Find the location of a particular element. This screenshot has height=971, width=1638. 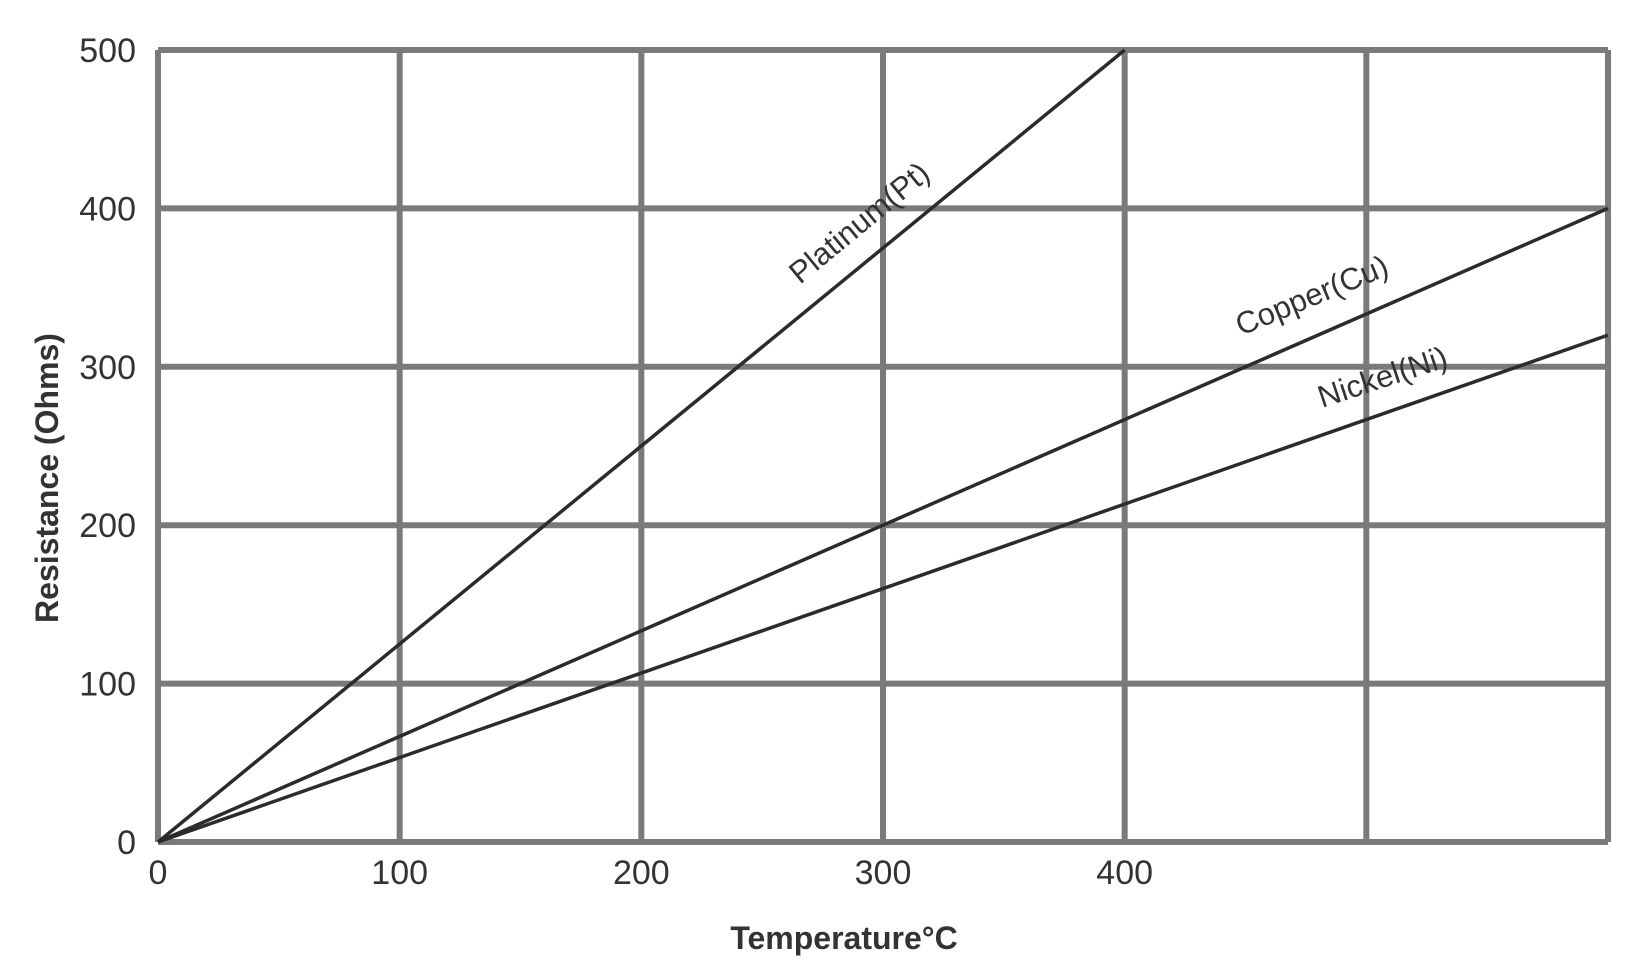

x-tick-label-3: 300 is located at coordinates (883, 873).